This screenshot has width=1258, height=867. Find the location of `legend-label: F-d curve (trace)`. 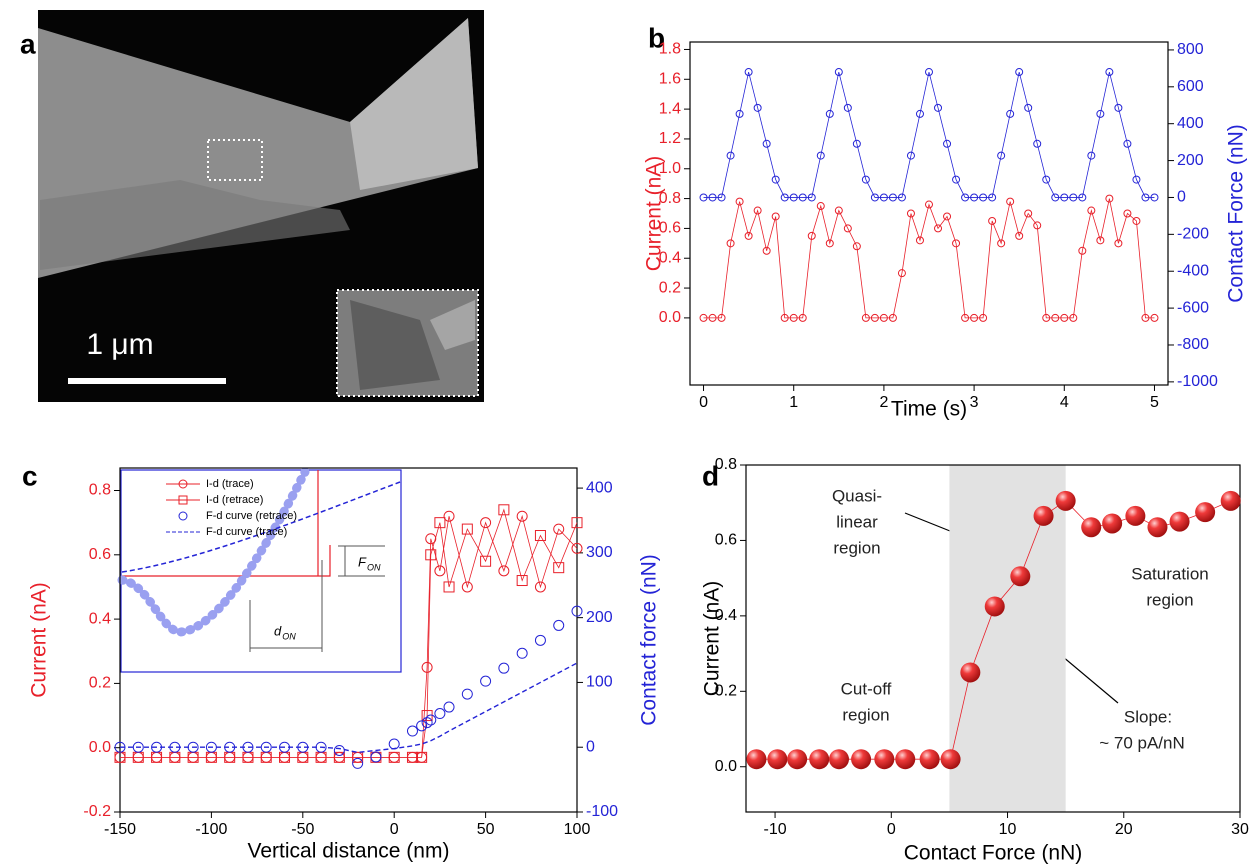

legend-label: F-d curve (trace) is located at coordinates (246, 532).